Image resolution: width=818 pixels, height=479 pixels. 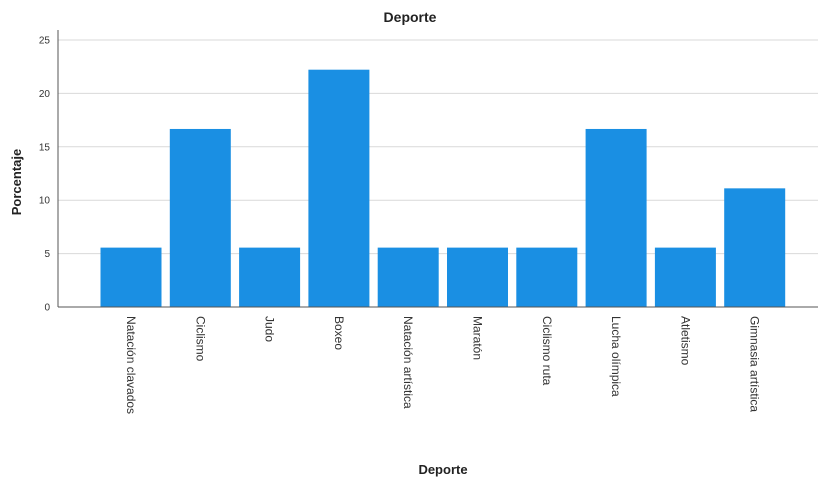 I want to click on x-category-label: Maratón, so click(x=478, y=338).